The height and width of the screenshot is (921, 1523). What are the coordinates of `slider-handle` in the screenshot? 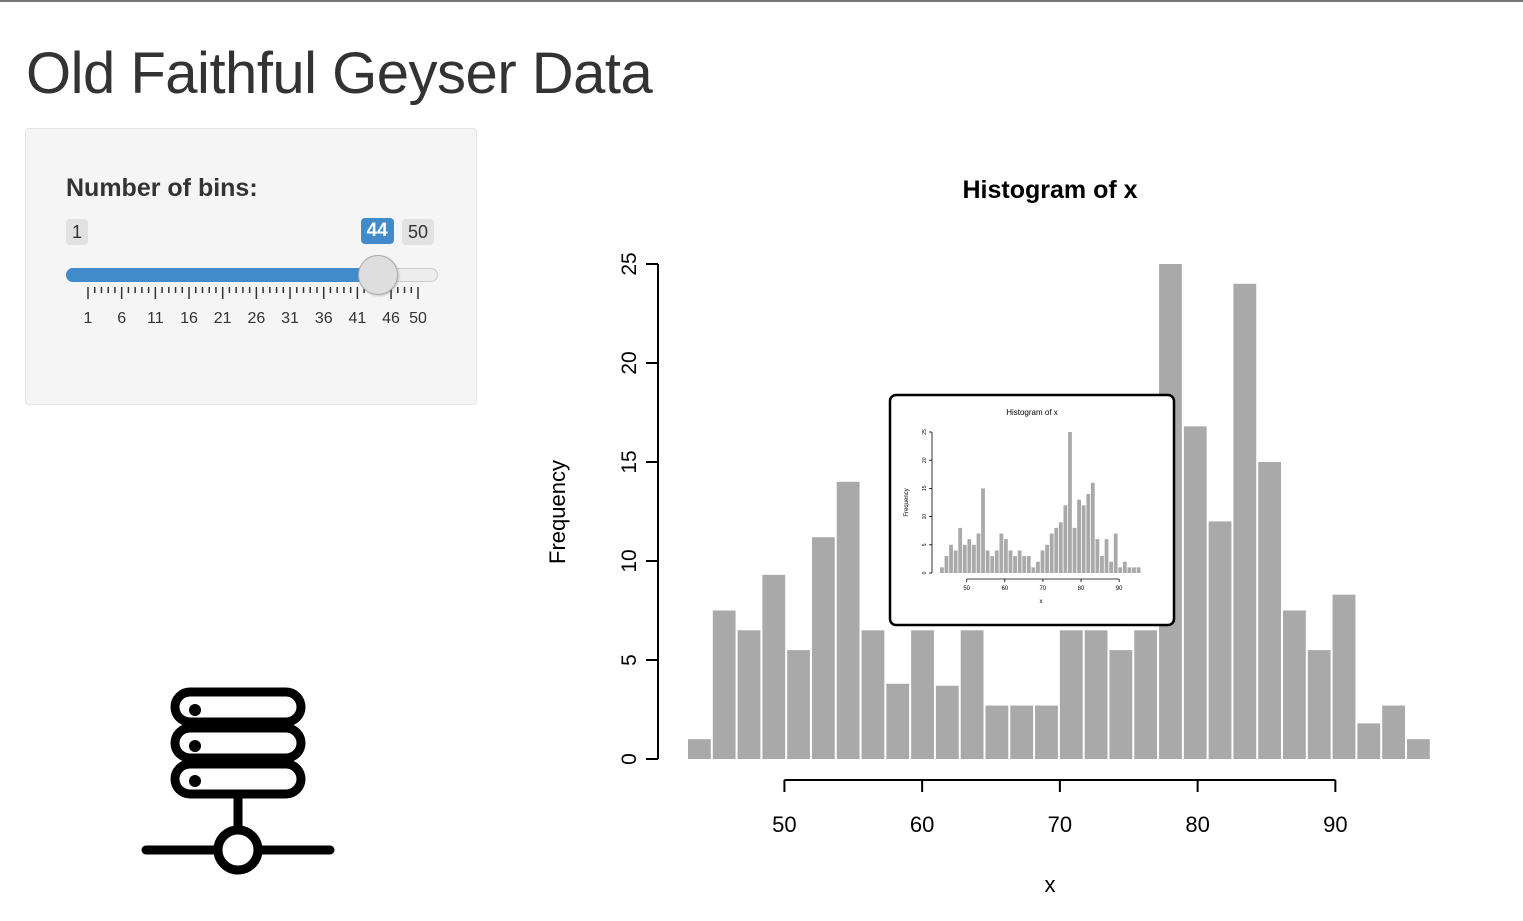 It's located at (377, 275).